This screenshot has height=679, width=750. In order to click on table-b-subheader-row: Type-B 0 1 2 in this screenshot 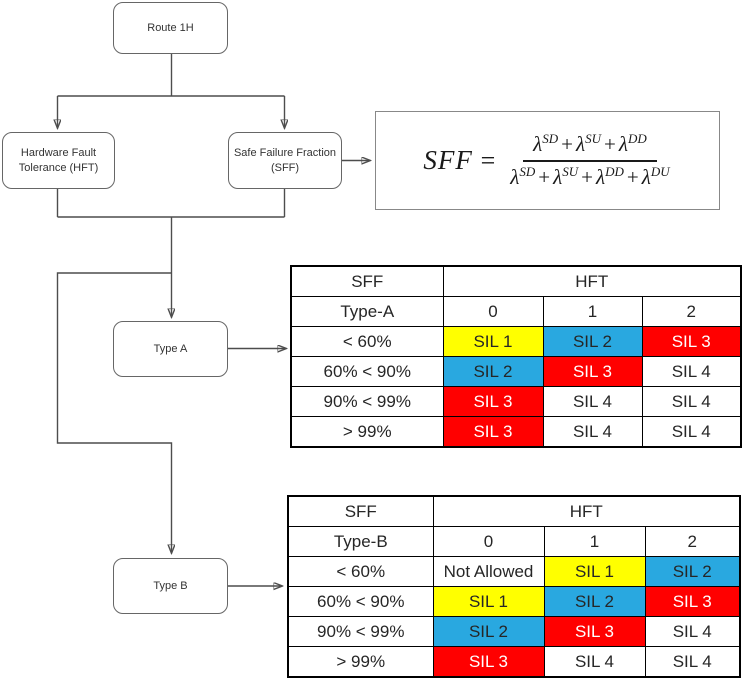, I will do `click(514, 541)`.